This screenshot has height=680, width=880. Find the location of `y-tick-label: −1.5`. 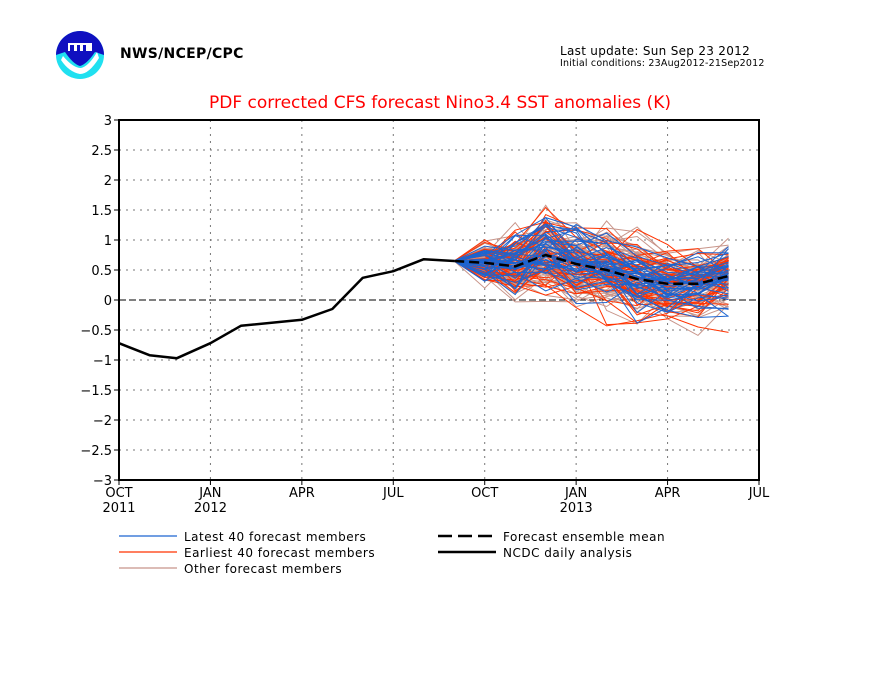

y-tick-label: −1.5 is located at coordinates (96, 391).